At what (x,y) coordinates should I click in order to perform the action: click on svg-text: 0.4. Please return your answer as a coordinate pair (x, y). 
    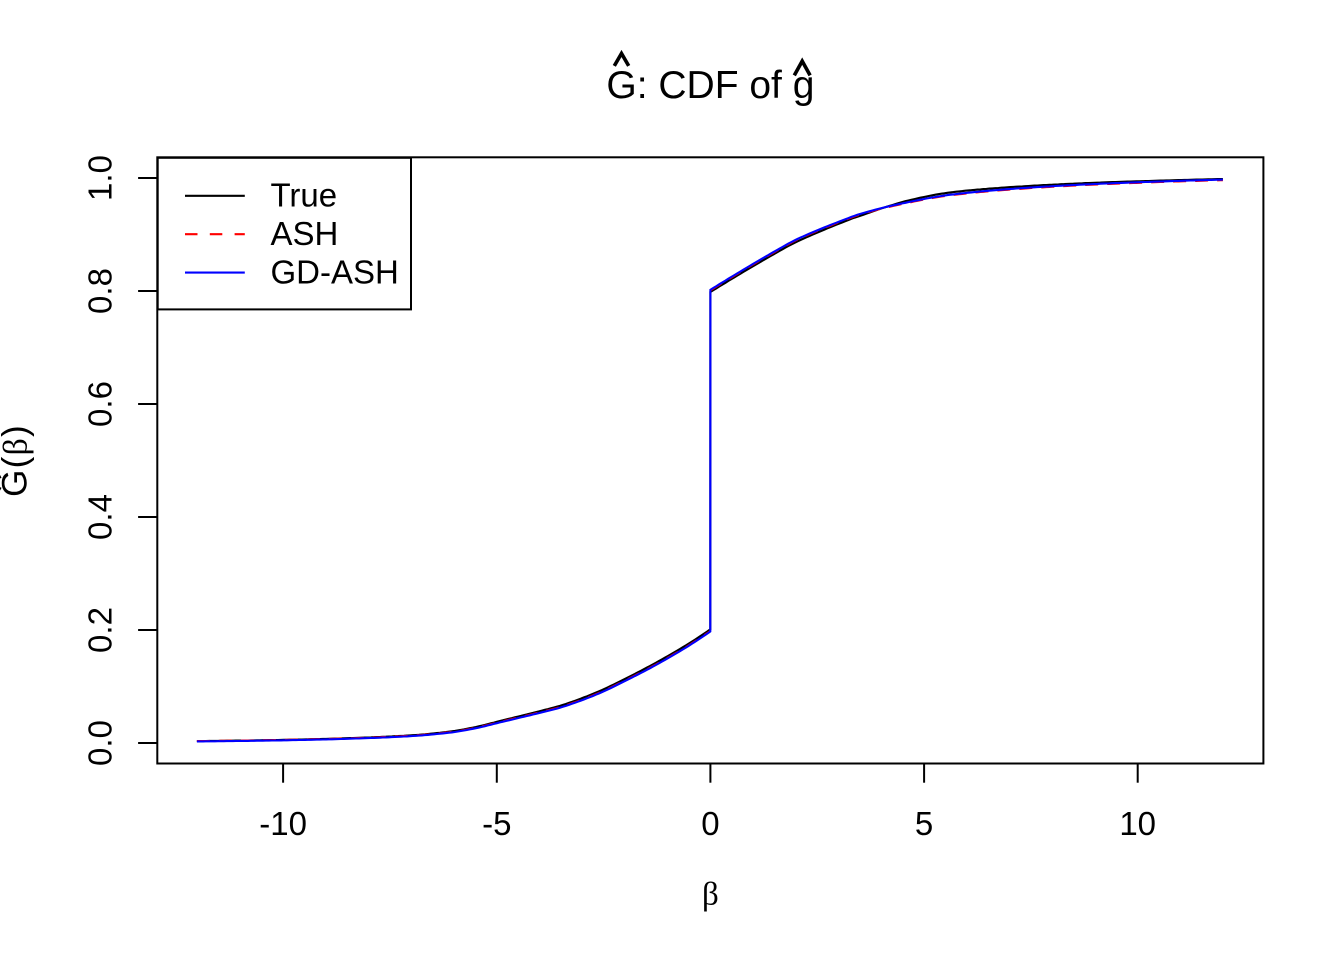
    Looking at the image, I should click on (100, 517).